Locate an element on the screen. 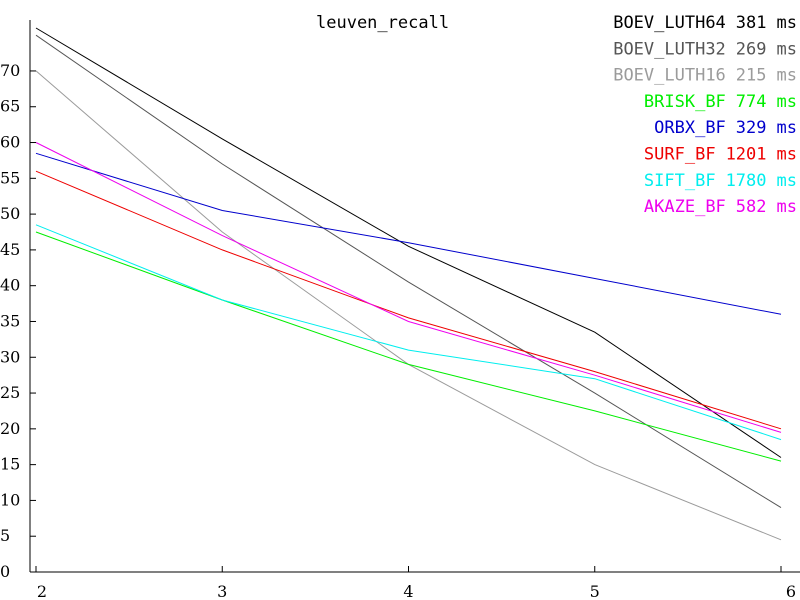 Image resolution: width=800 pixels, height=600 pixels. y-tick-label: 0 is located at coordinates (5, 571).